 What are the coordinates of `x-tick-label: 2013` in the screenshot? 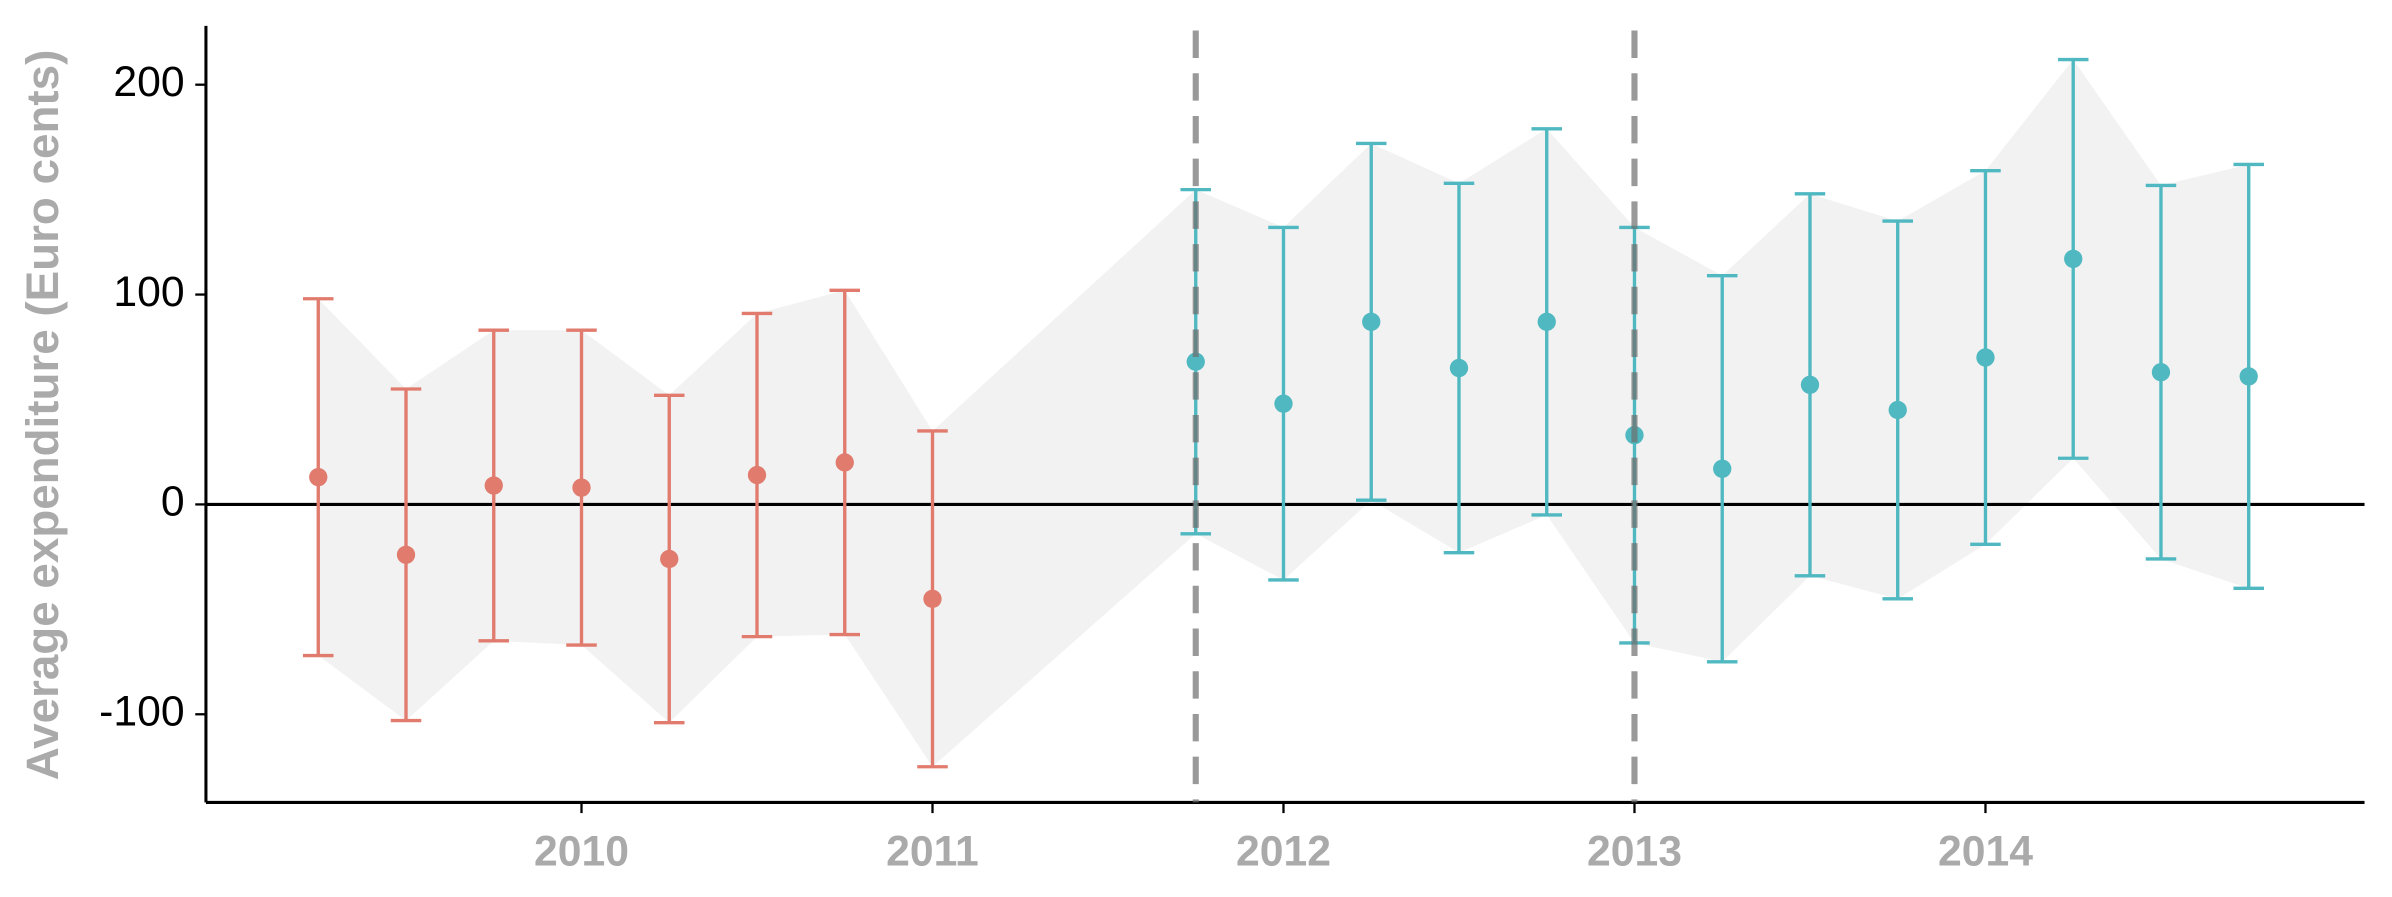 It's located at (1634, 852).